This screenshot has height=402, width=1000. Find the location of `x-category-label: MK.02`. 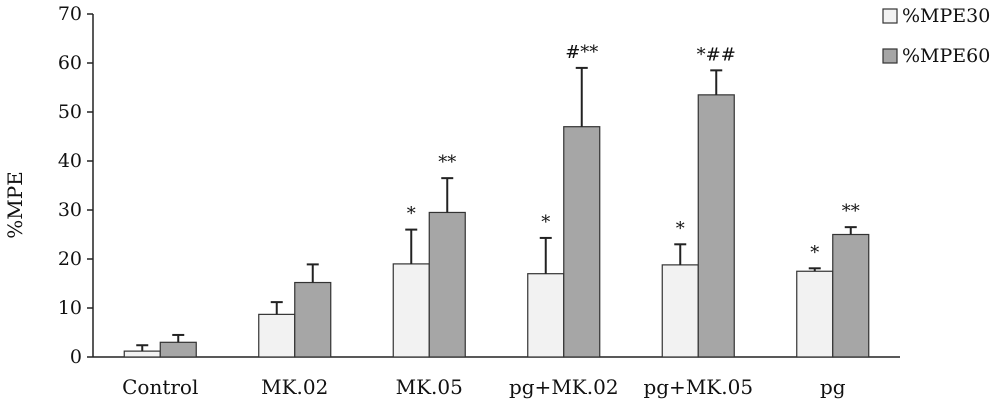

x-category-label: MK.02 is located at coordinates (294, 387).